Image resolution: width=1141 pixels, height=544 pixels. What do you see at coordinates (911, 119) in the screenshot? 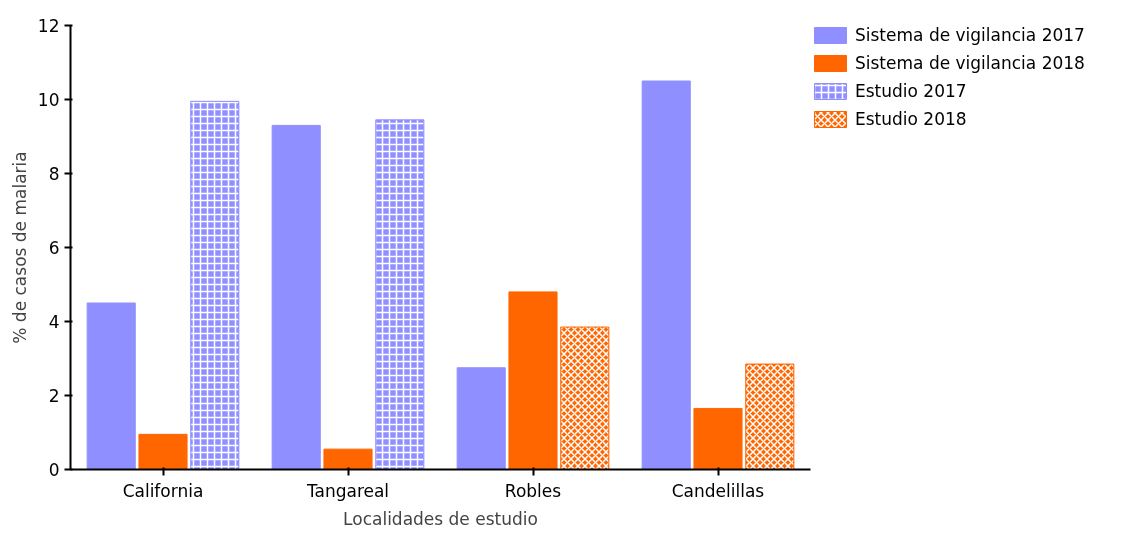
I see `legend-label: Estudio 2018` at bounding box center [911, 119].